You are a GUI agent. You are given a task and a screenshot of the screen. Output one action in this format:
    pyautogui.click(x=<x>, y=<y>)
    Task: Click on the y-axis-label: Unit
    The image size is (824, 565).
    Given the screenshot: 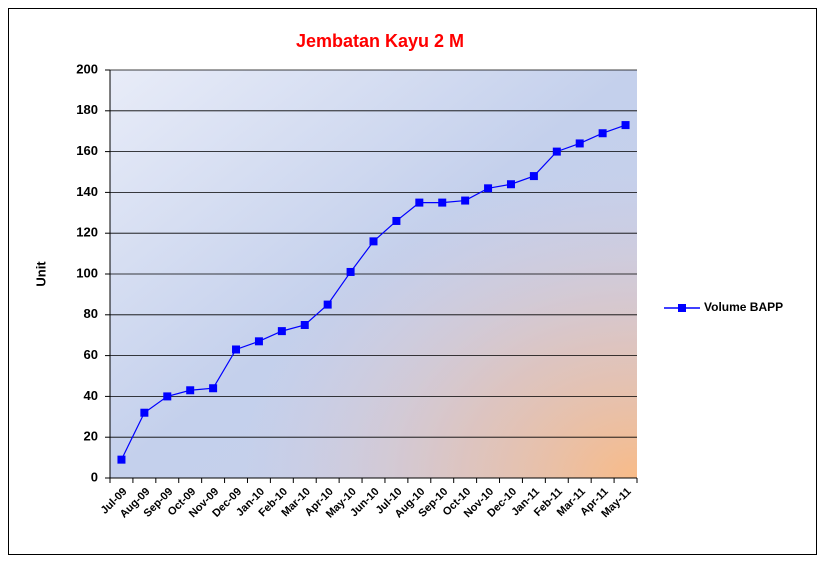 What is the action you would take?
    pyautogui.click(x=40, y=274)
    